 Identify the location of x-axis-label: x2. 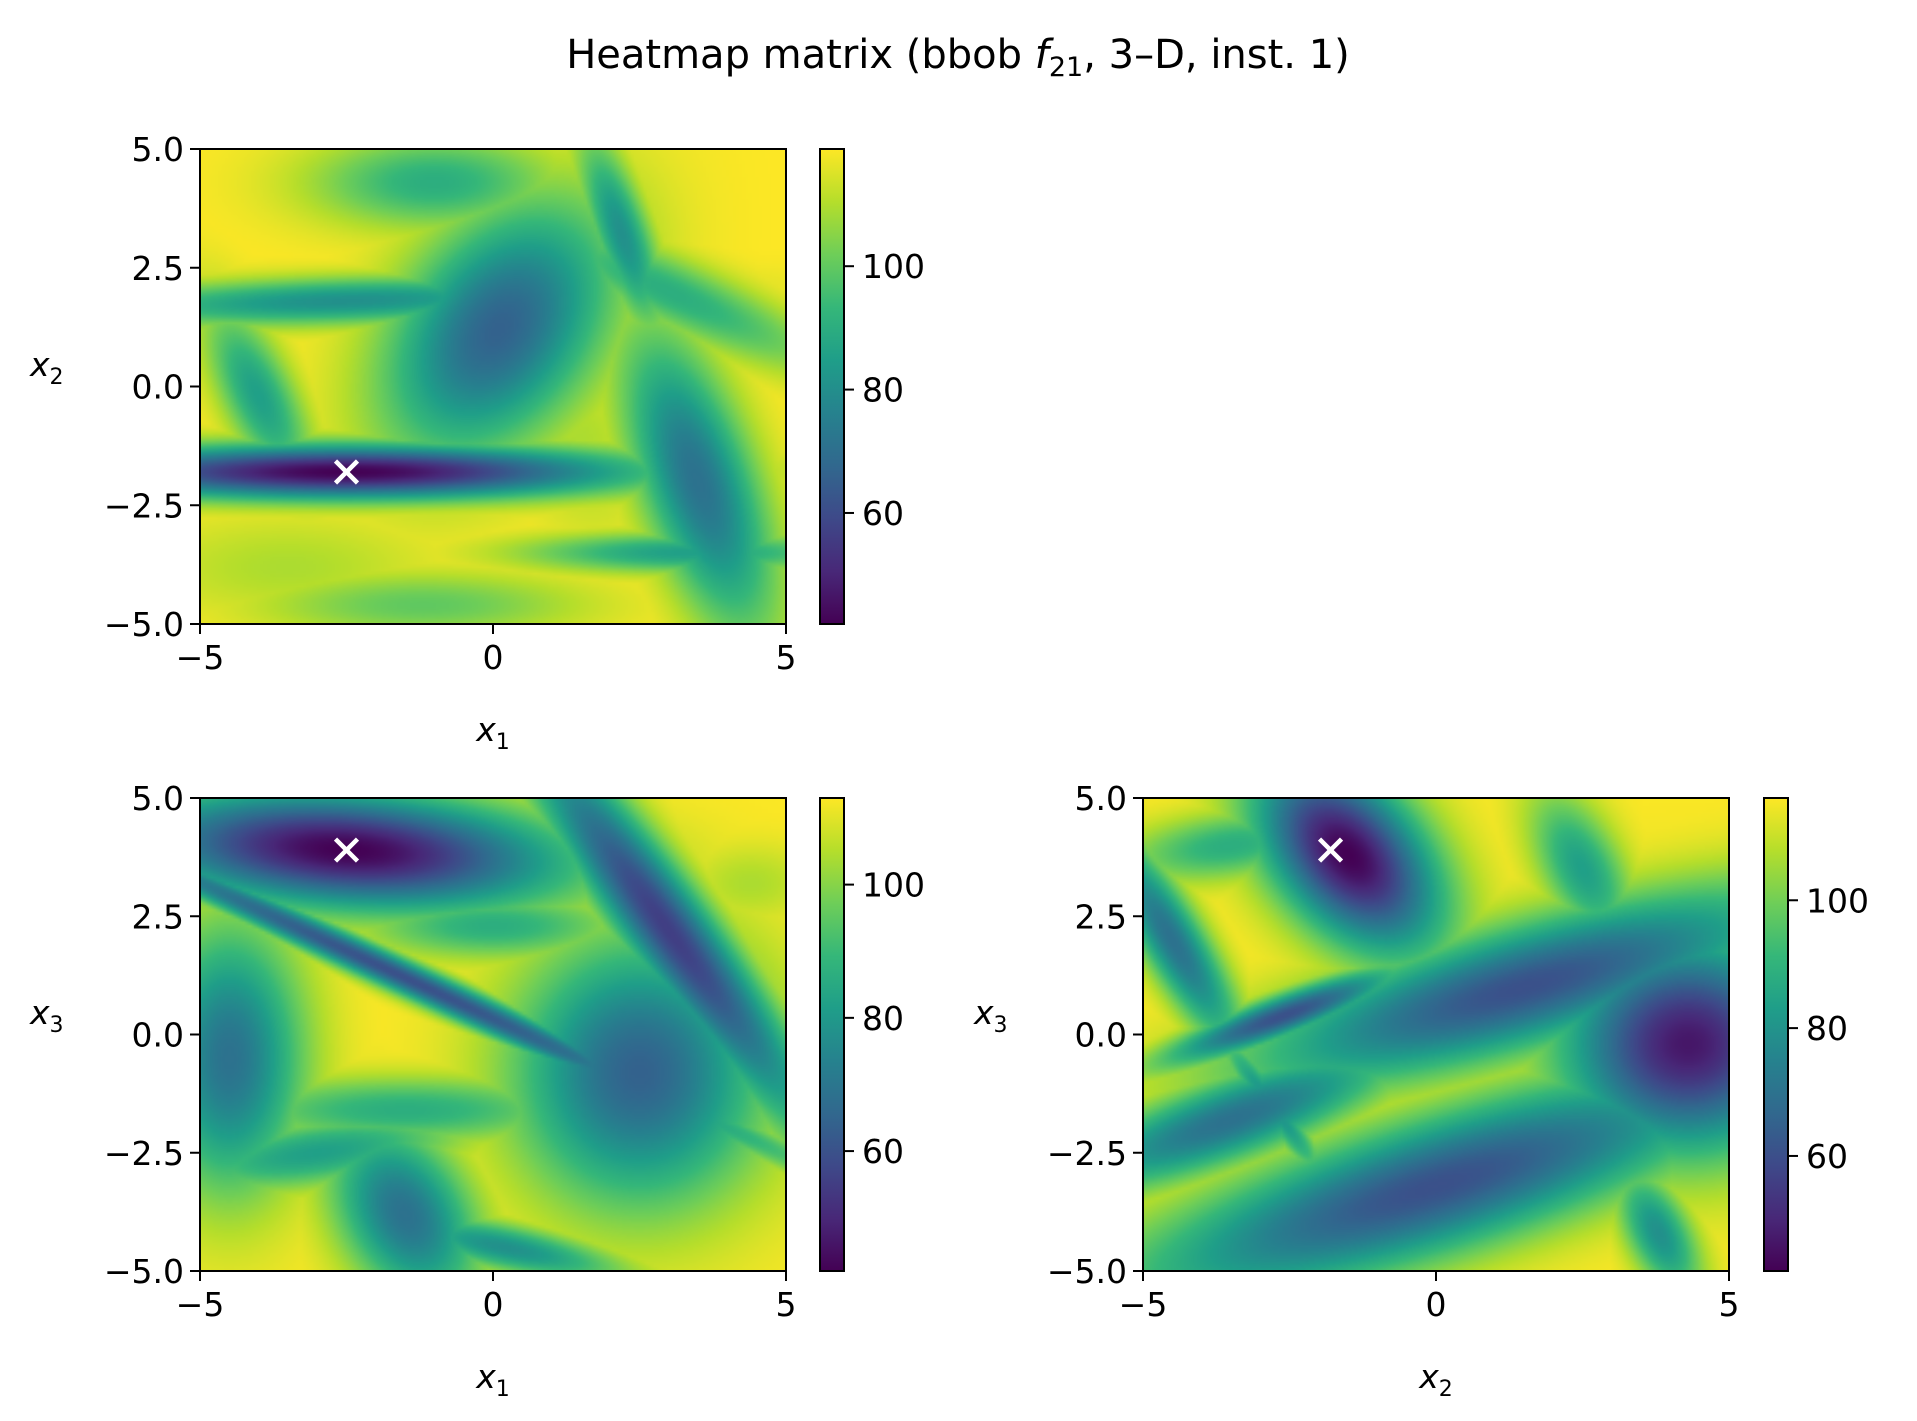
(1435, 1379).